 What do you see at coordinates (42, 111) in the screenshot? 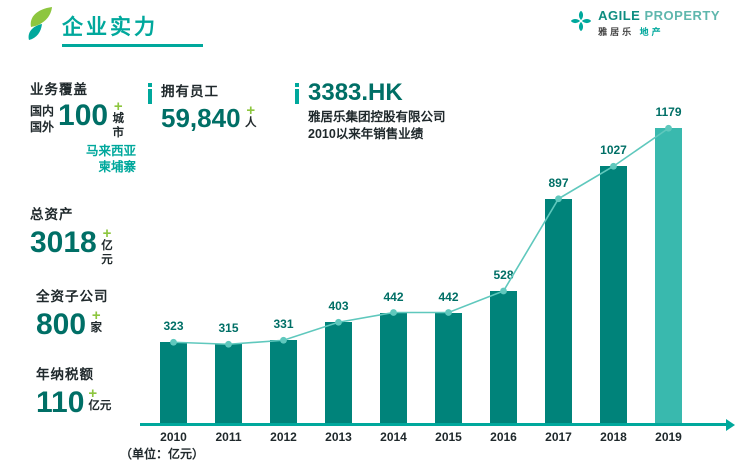
I see `region-domestic-label: 国内` at bounding box center [42, 111].